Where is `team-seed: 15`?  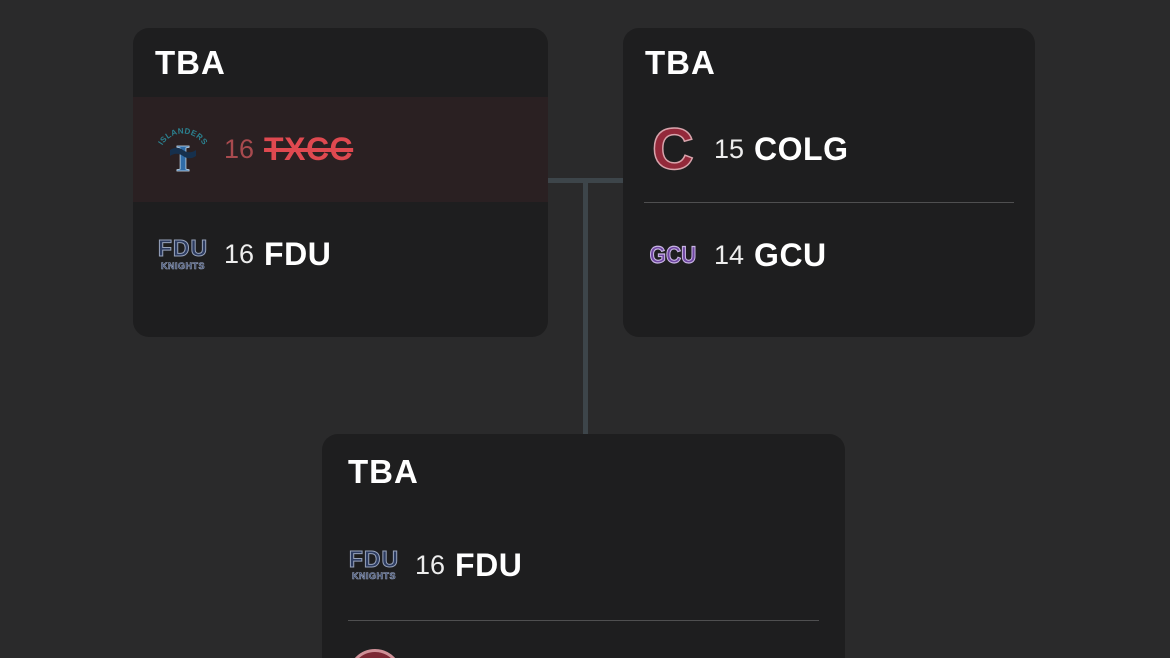 team-seed: 15 is located at coordinates (729, 149).